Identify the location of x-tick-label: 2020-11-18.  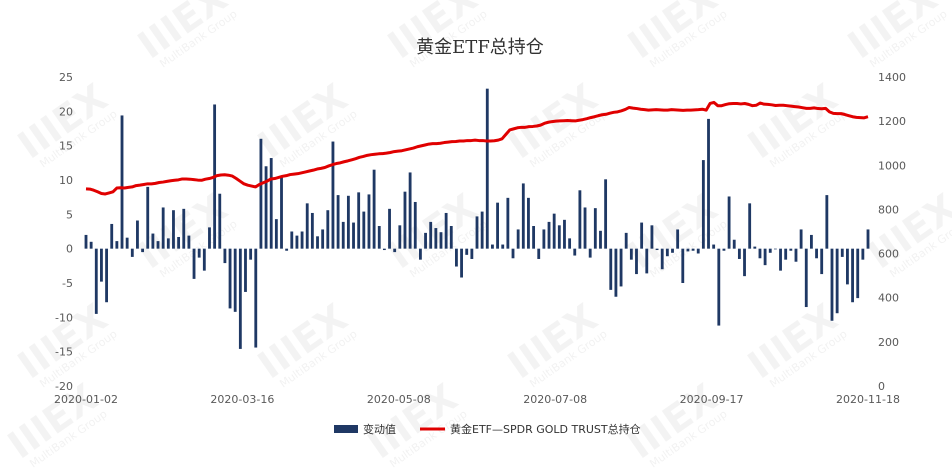
(868, 399).